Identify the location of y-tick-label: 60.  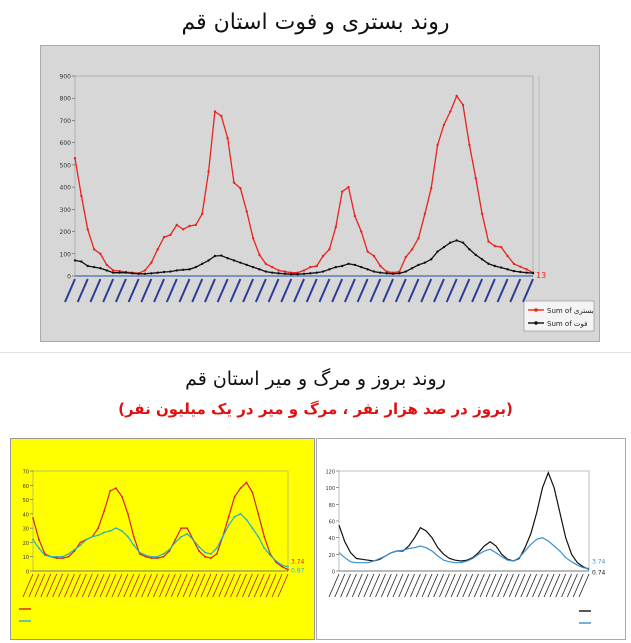
(332, 523).